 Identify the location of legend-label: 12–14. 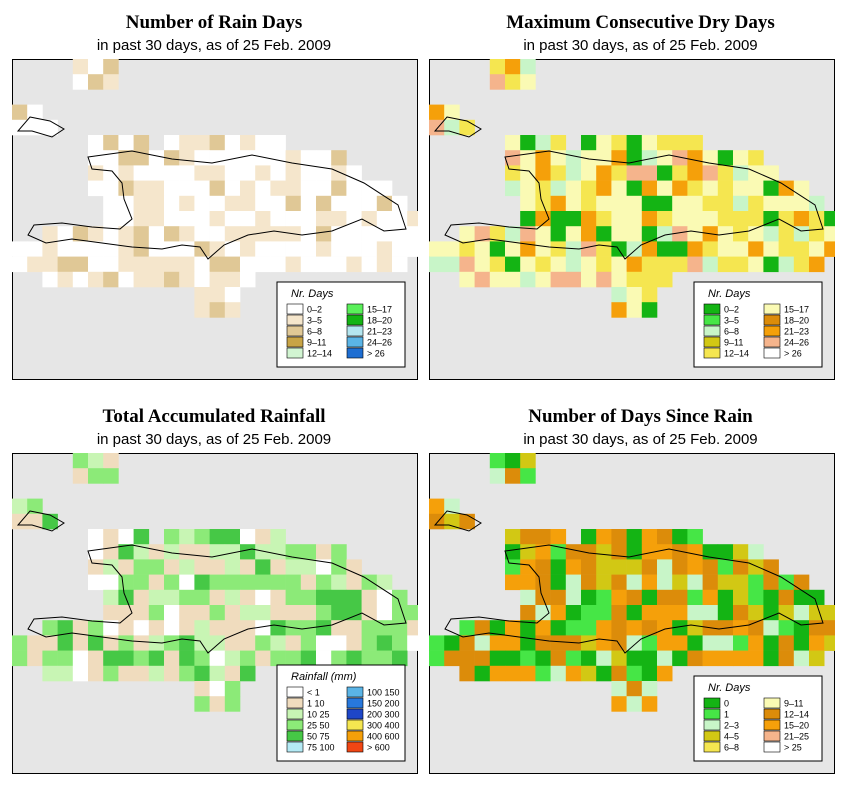
(319, 354).